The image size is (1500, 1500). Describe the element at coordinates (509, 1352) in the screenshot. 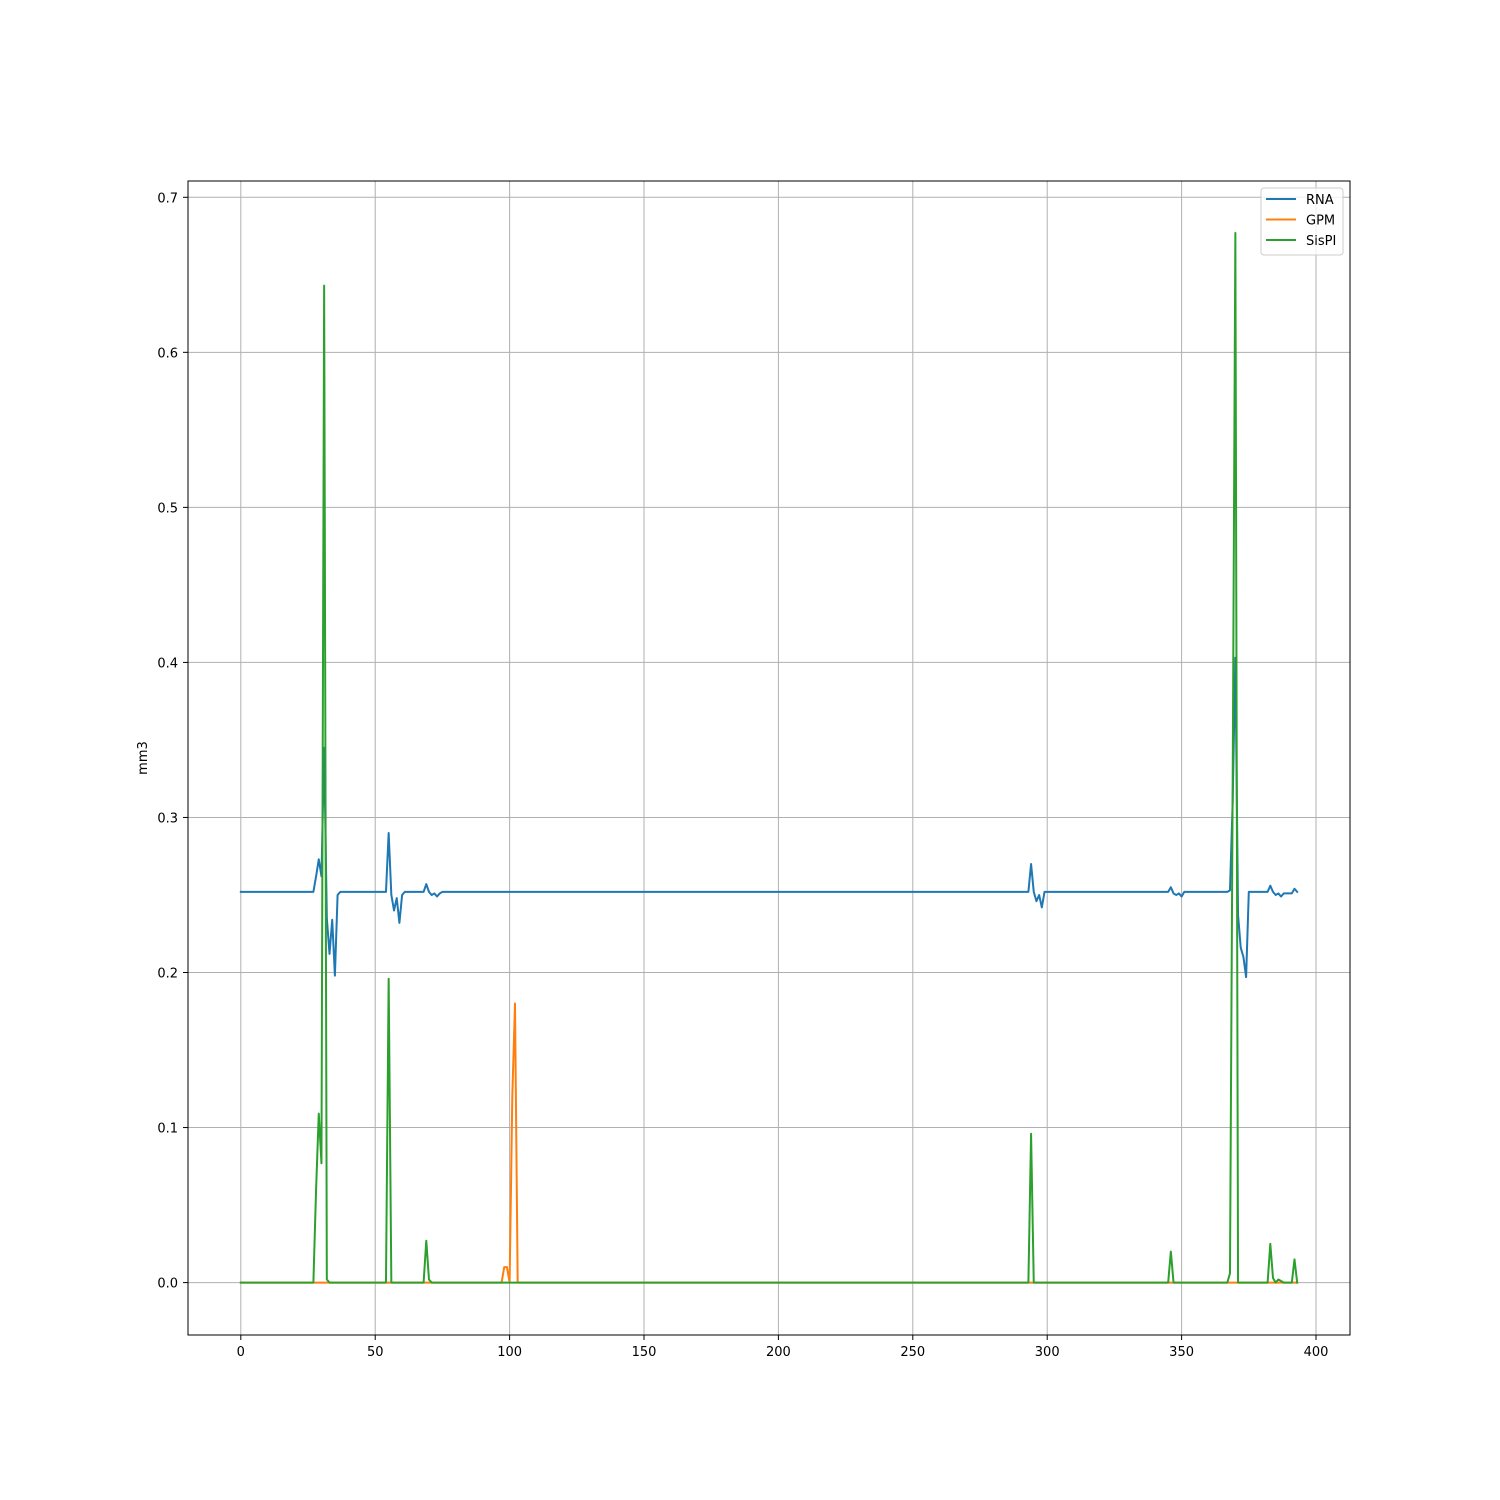

I see `x-tick-label: 100` at that location.